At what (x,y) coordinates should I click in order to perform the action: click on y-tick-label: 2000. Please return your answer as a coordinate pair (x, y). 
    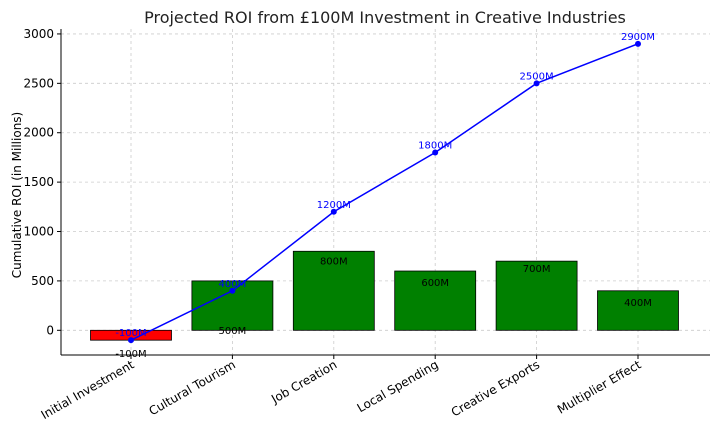
    Looking at the image, I should click on (38, 133).